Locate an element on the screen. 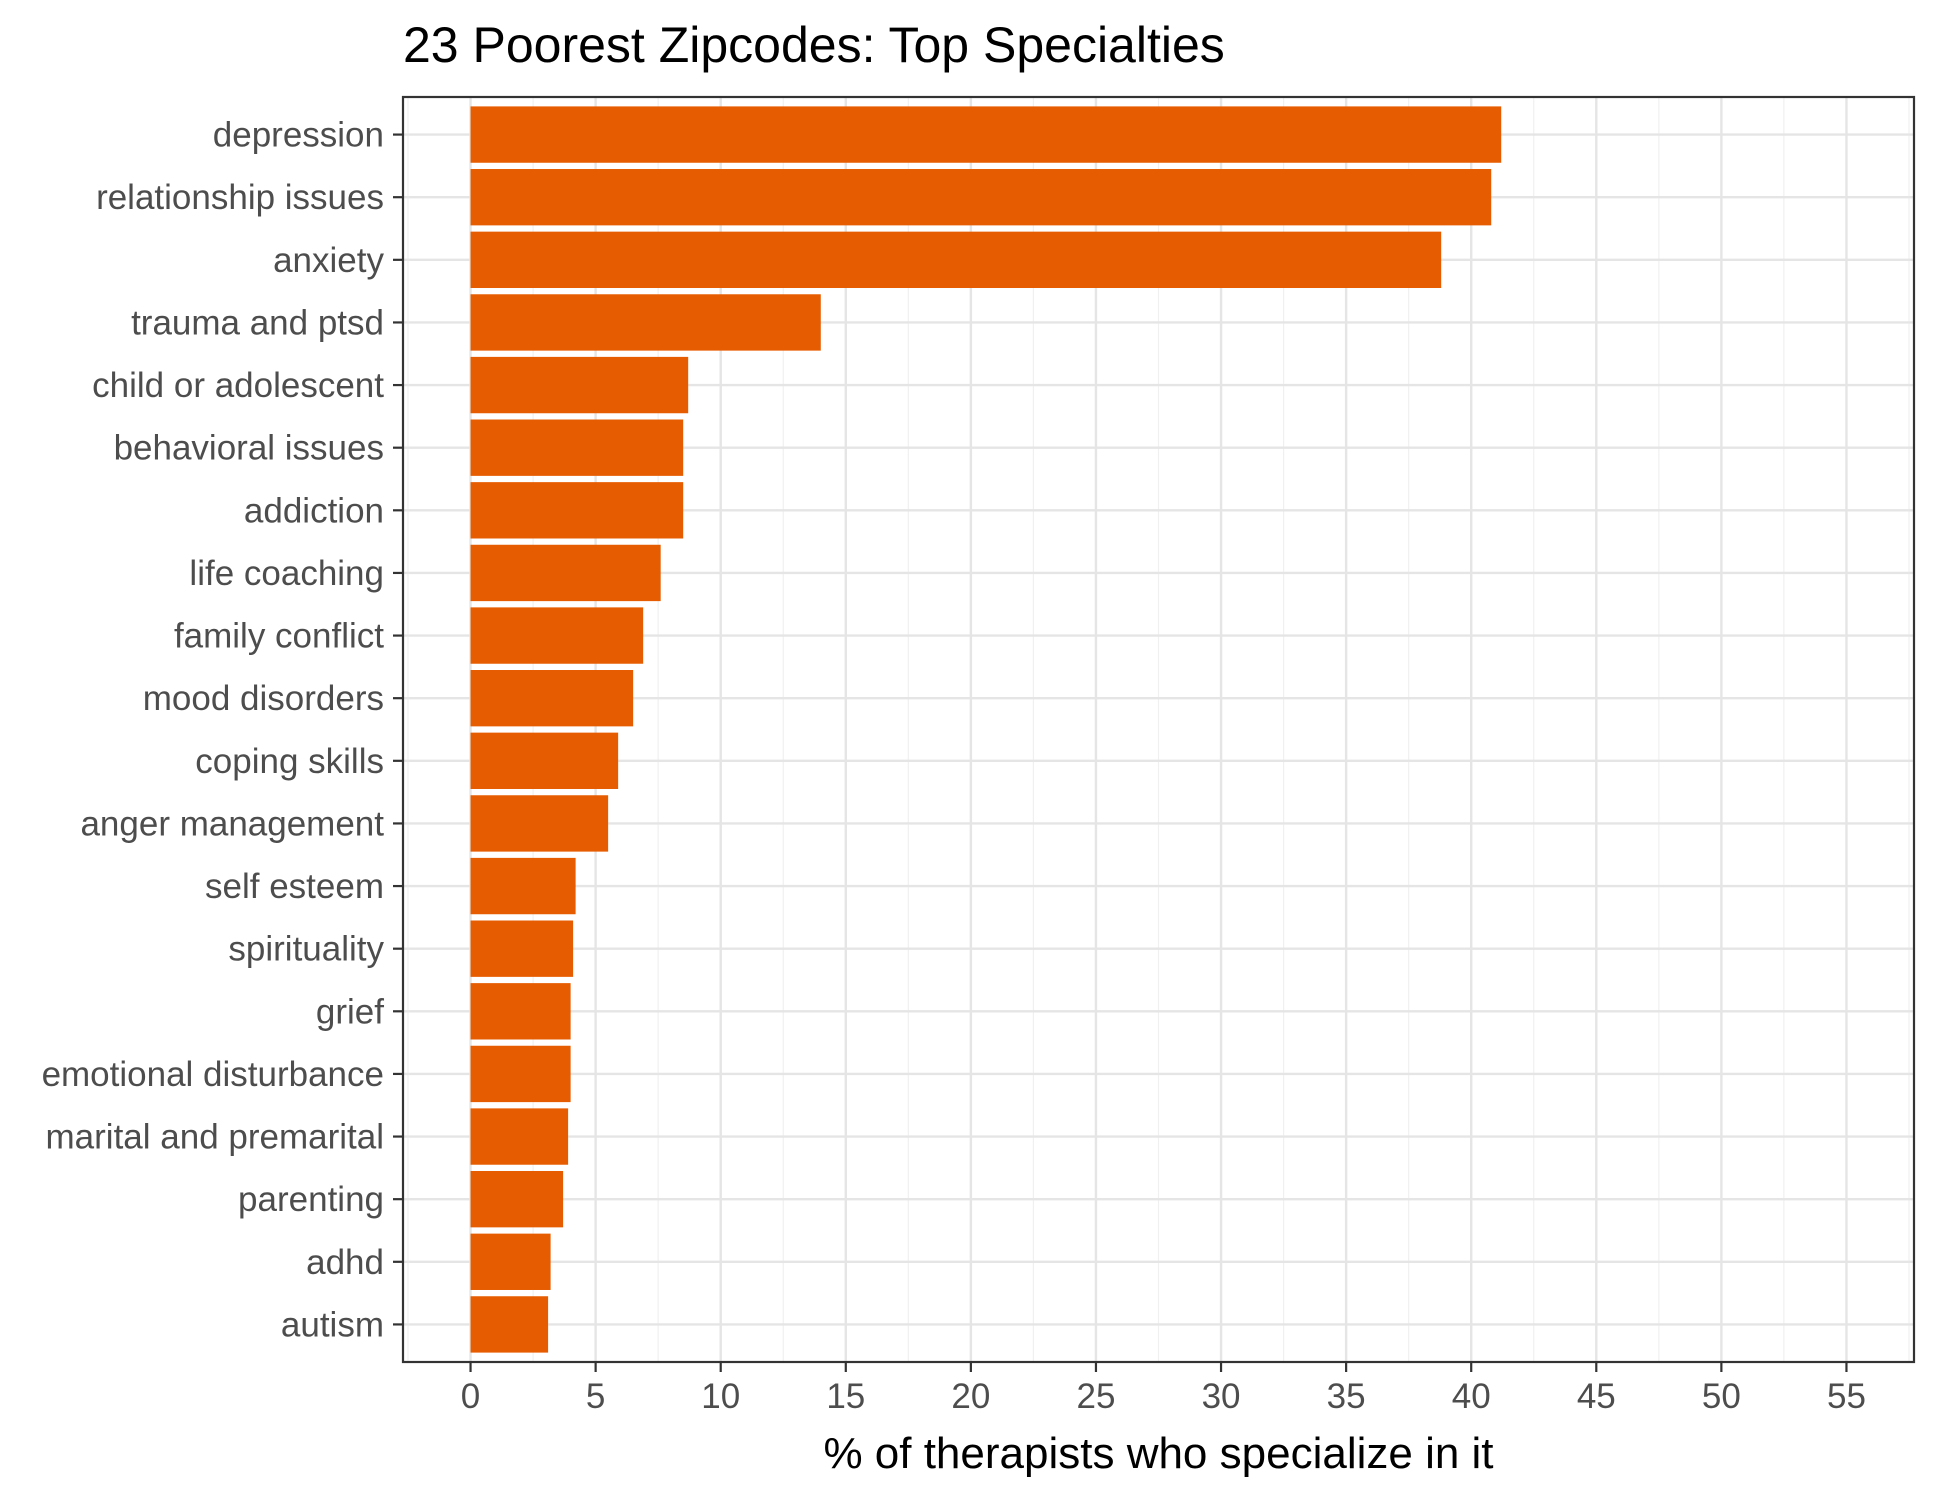 This screenshot has height=1500, width=1943. x-tick-label: 10 is located at coordinates (720, 1396).